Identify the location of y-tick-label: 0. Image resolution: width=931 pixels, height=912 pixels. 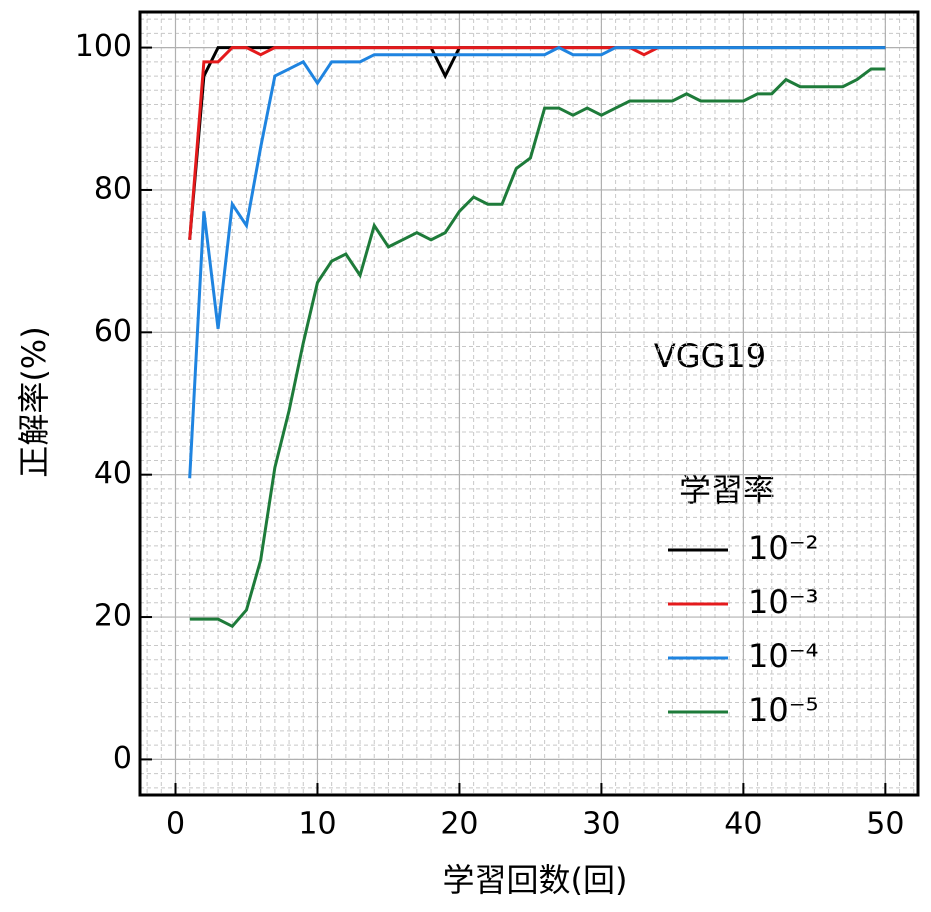
(122, 758).